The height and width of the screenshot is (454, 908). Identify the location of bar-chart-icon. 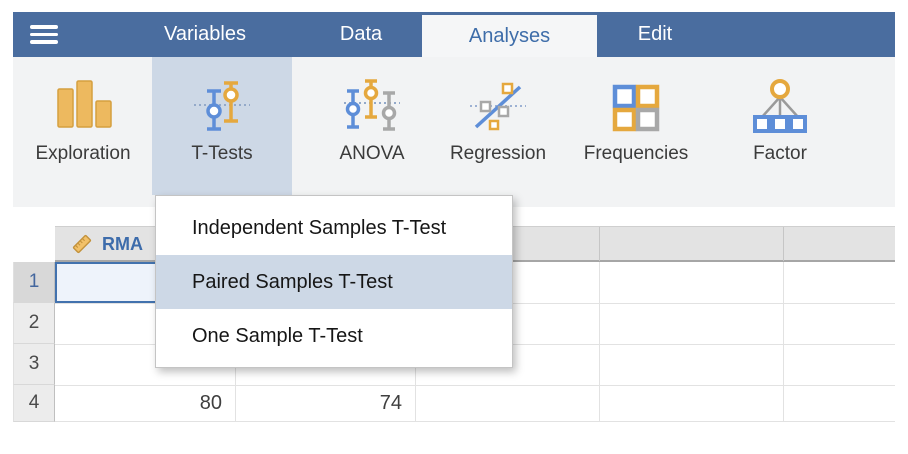
(84, 104).